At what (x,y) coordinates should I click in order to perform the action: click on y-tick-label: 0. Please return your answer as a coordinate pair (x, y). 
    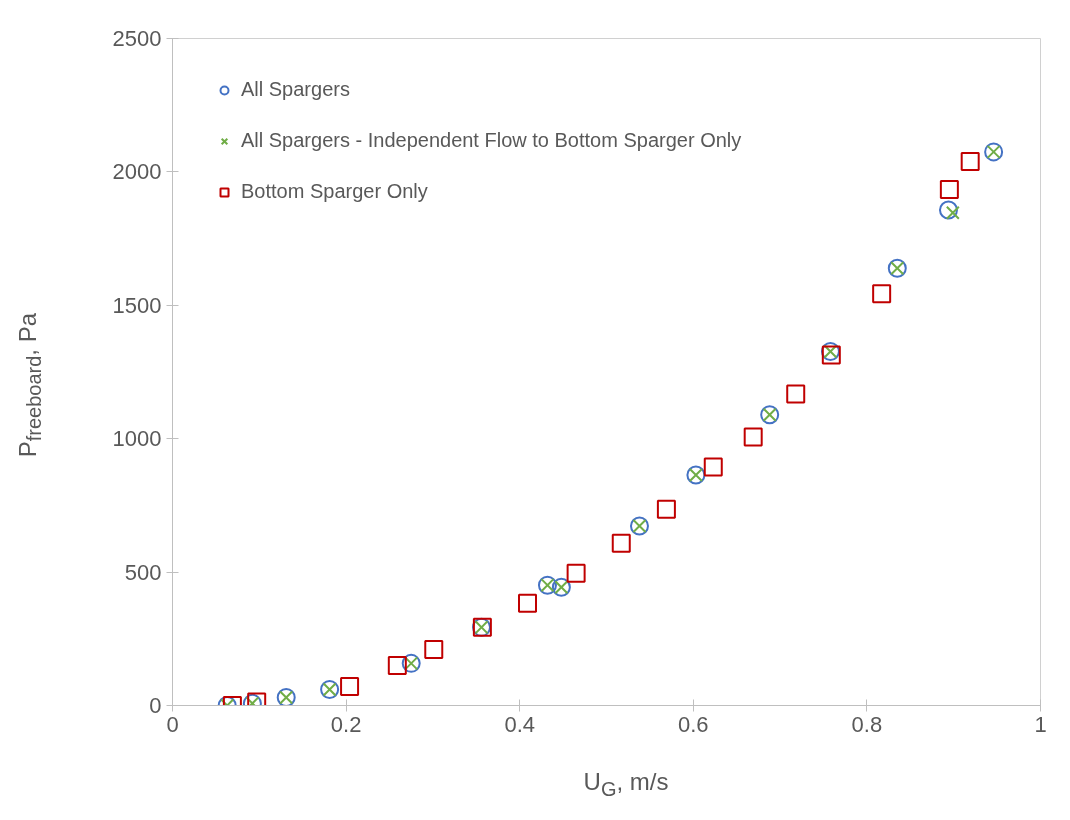
    Looking at the image, I should click on (155, 705).